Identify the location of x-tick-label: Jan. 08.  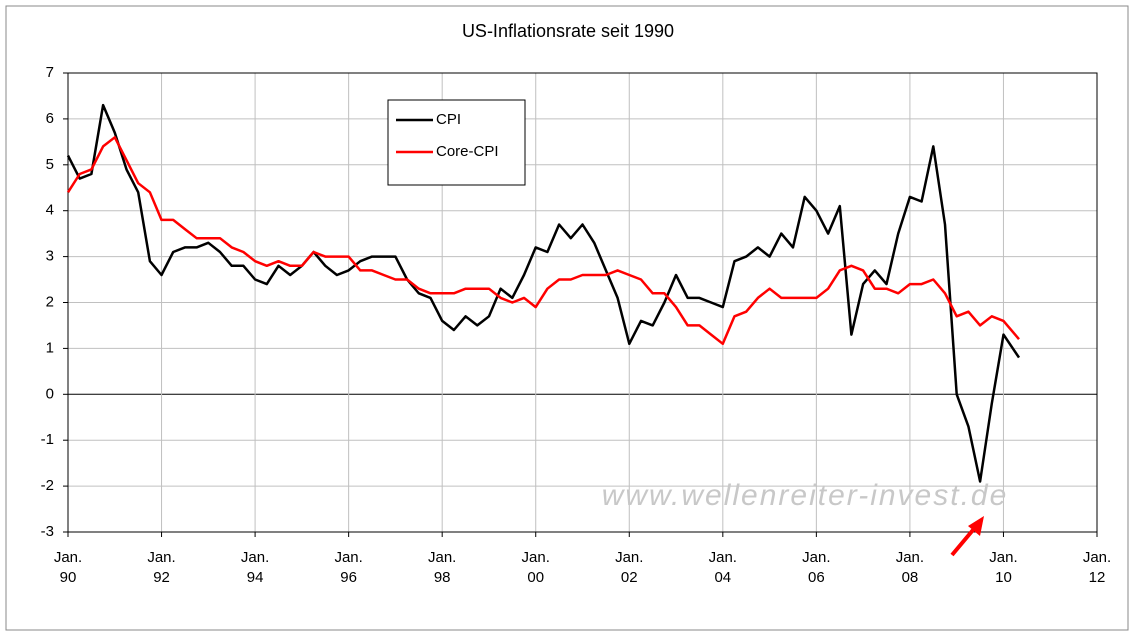
(910, 567).